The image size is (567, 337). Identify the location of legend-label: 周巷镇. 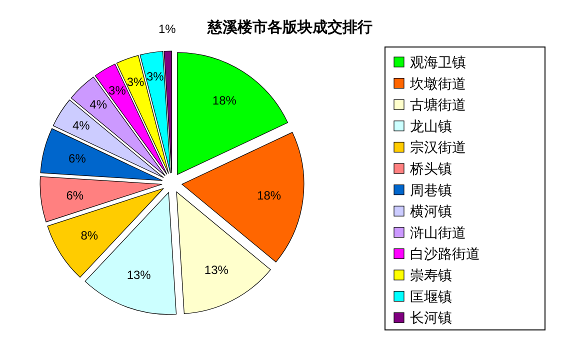
(431, 190).